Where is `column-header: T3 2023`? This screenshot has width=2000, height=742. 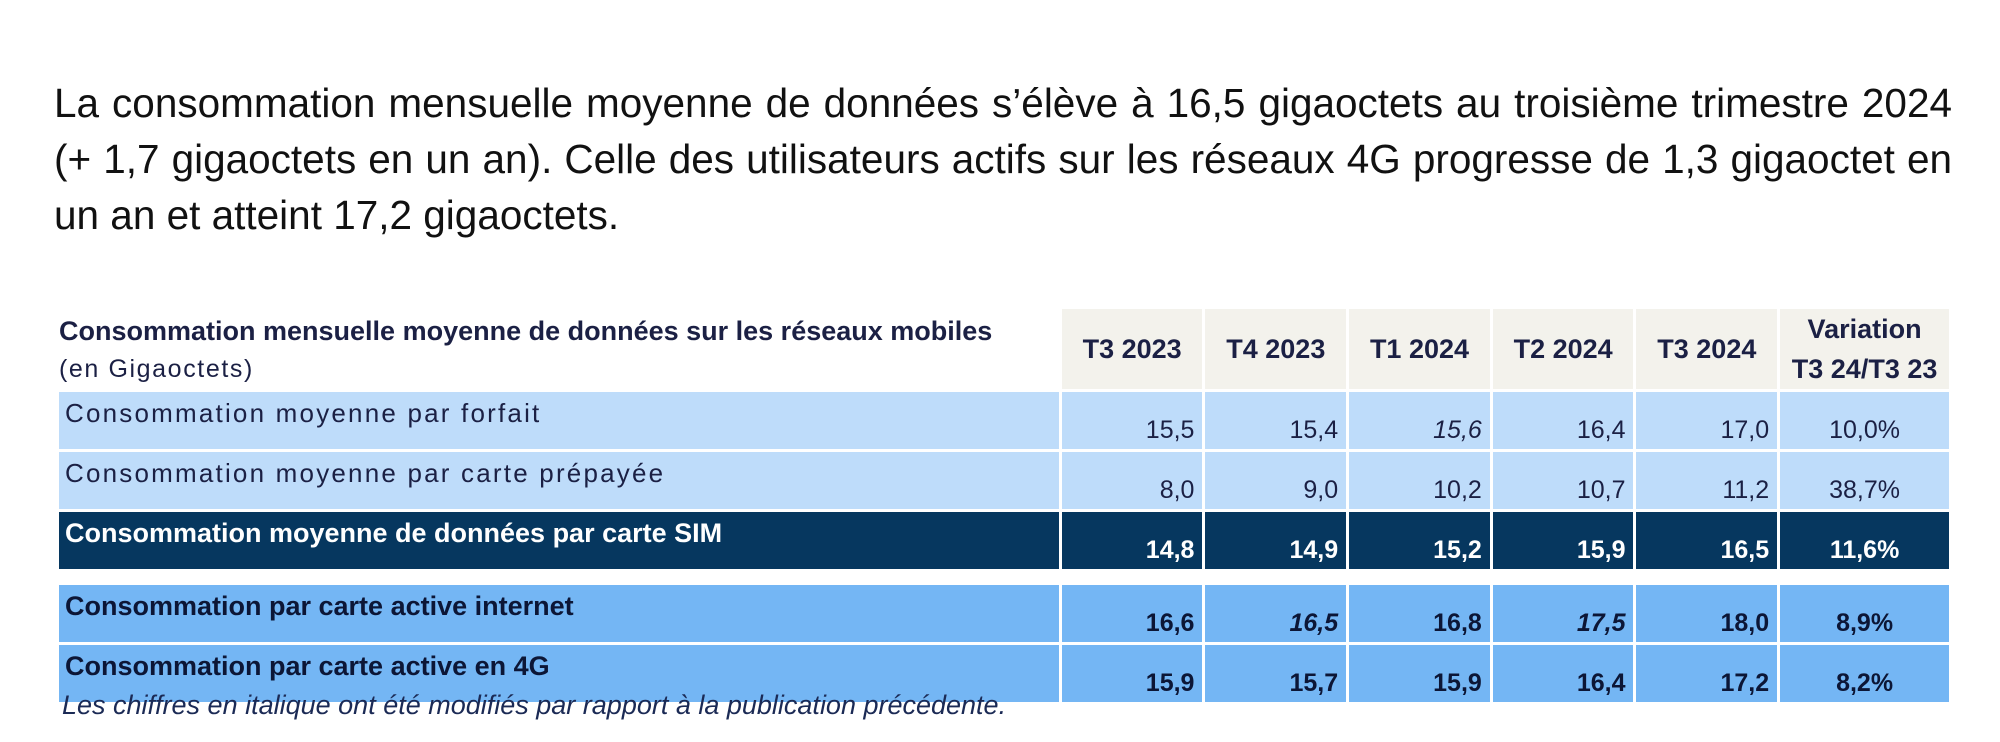
column-header: T3 2023 is located at coordinates (1132, 349).